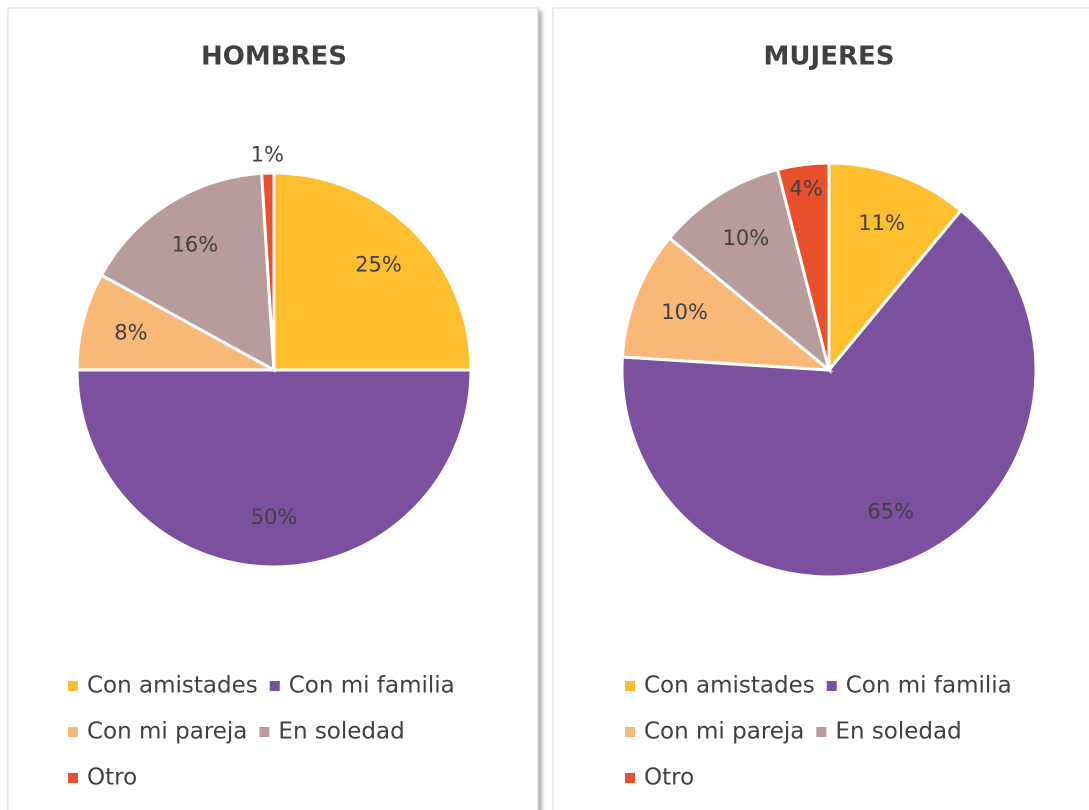 This screenshot has width=1089, height=810. Describe the element at coordinates (194, 244) in the screenshot. I see `data-label: 16%` at that location.